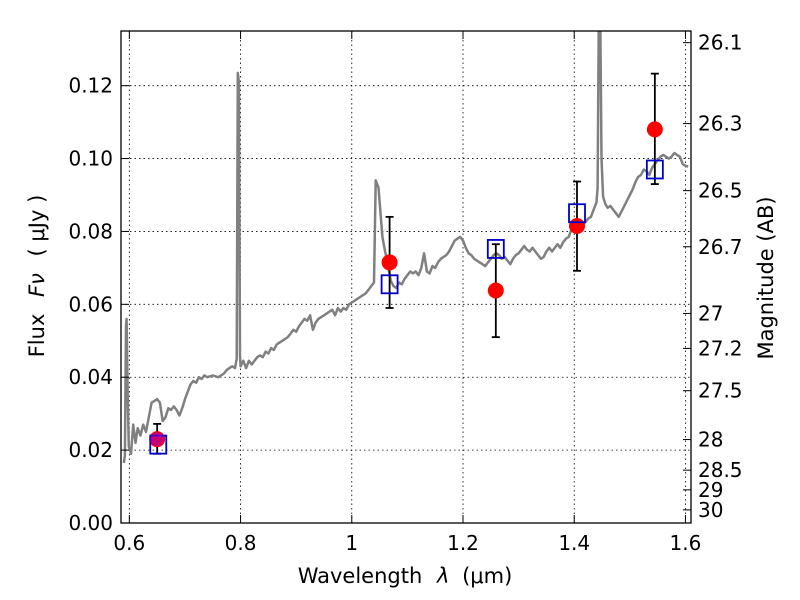  I want to click on y-right-tick-label: 26.3, so click(720, 124).